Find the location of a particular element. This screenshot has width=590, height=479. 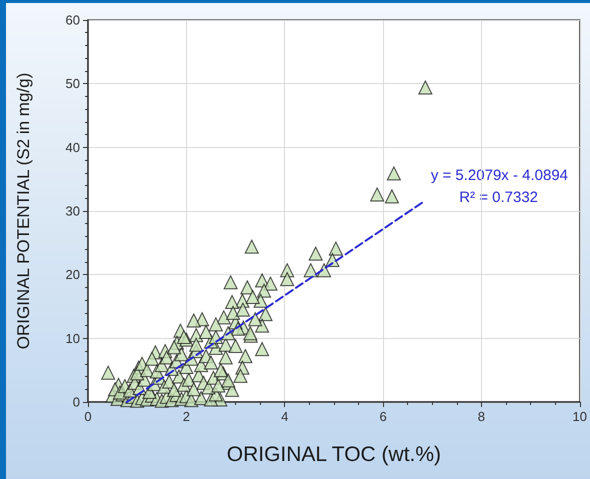

y-tick-label: 50 is located at coordinates (73, 84).